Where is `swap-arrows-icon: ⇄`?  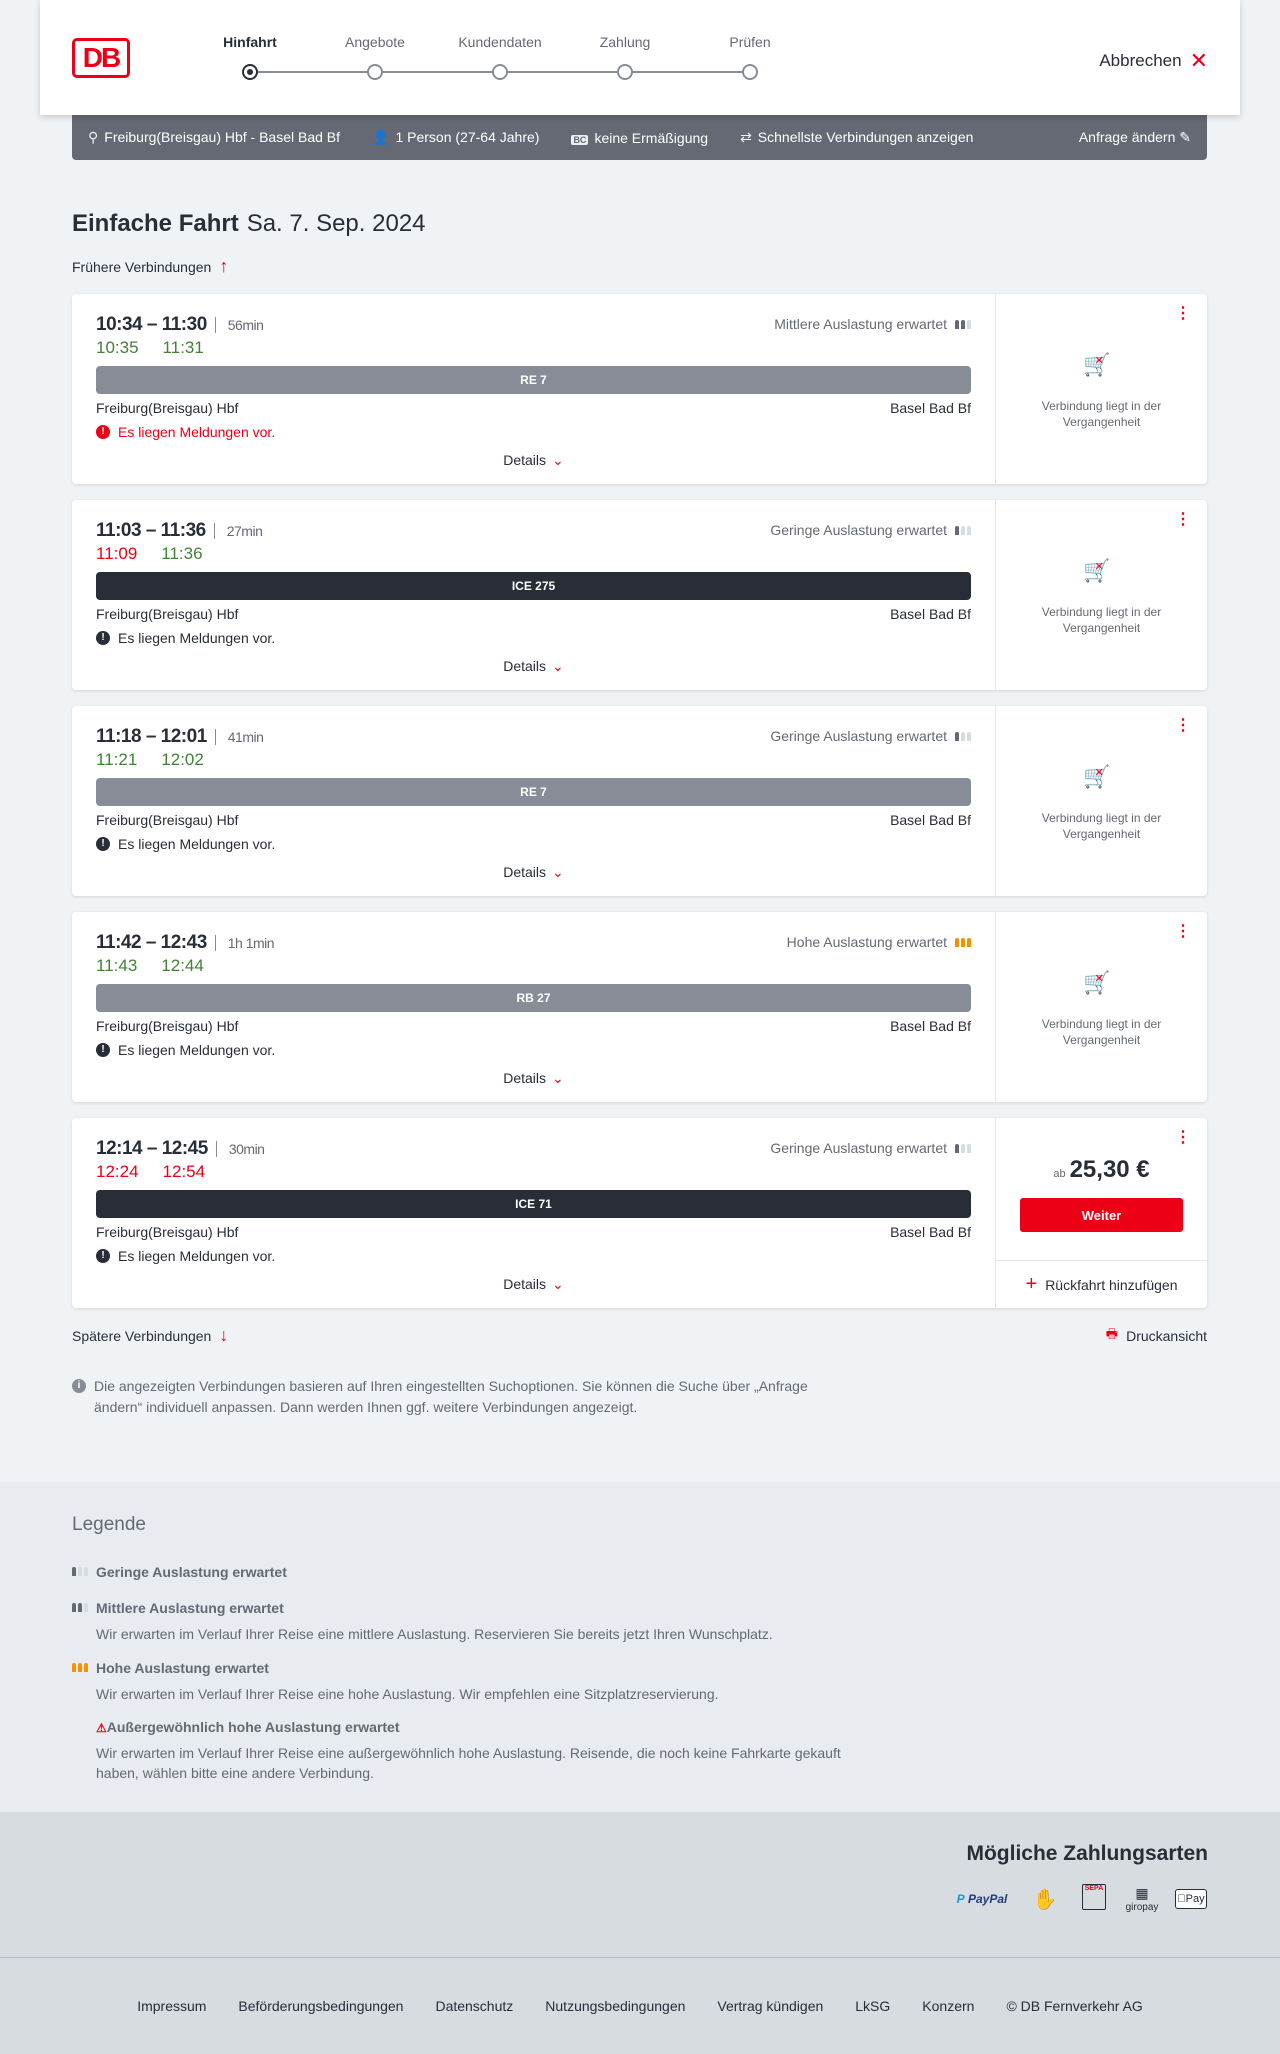 swap-arrows-icon: ⇄ is located at coordinates (746, 137).